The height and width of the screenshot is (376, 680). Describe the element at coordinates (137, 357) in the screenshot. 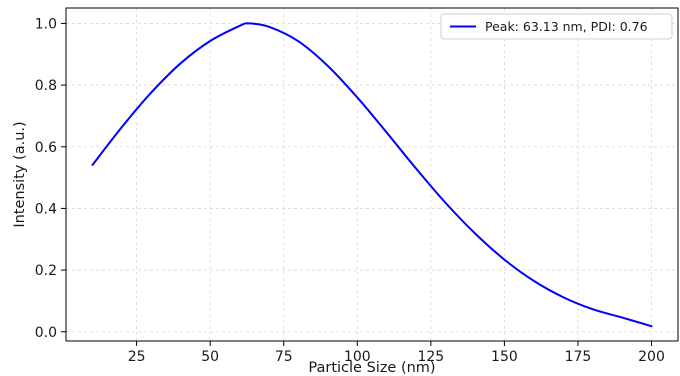

I see `x-tick-label: 25` at that location.